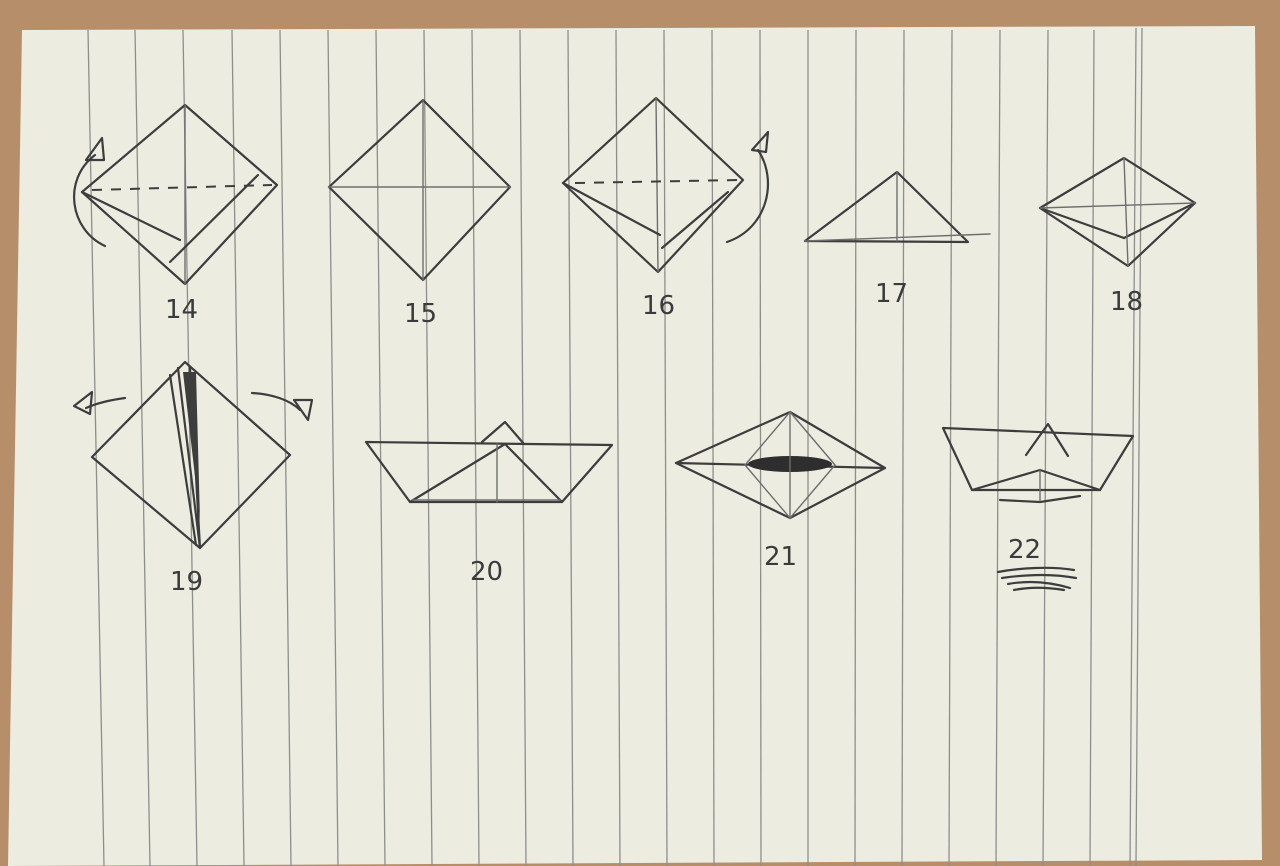 The height and width of the screenshot is (866, 1280). I want to click on step-16-diagram, so click(665, 185).